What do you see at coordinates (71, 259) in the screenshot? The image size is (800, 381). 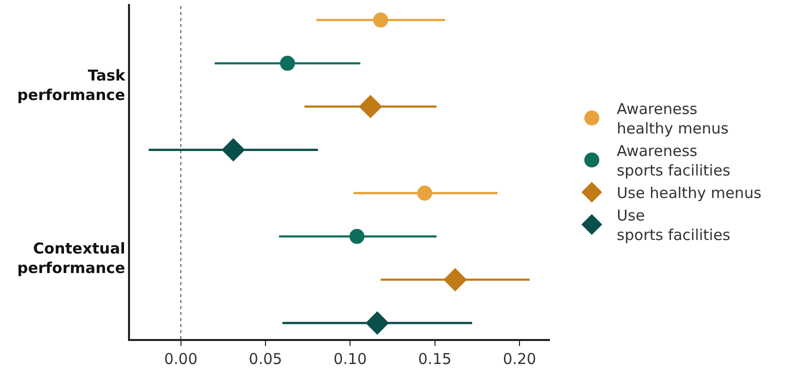 I see `y-tick-label: Contextual performance` at bounding box center [71, 259].